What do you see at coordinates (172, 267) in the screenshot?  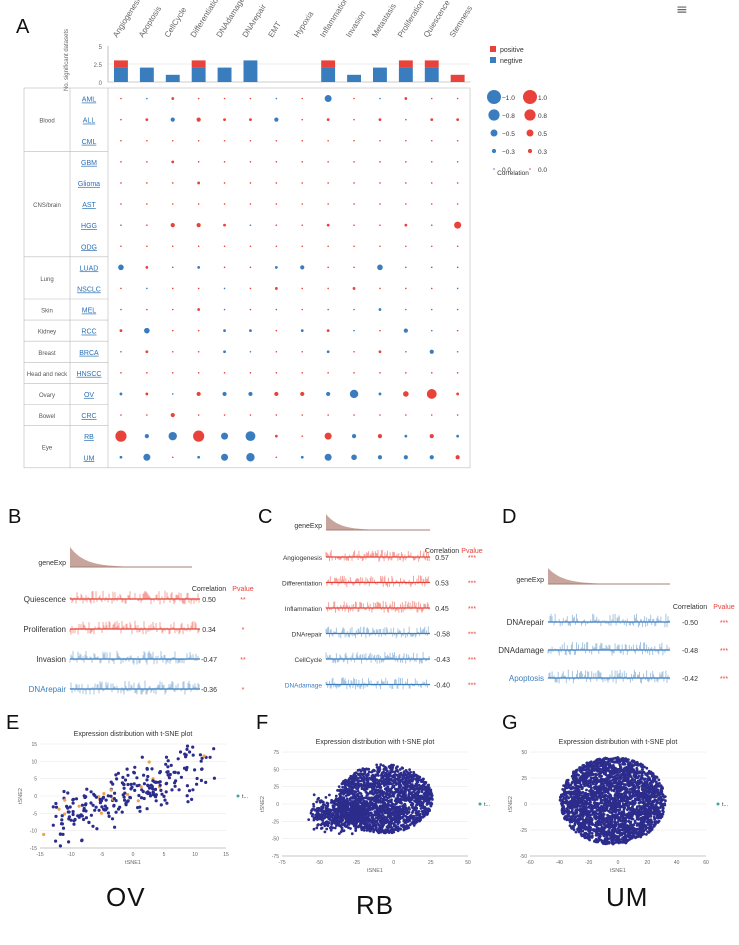 I see `bubble-LUAD-CellCycle` at bounding box center [172, 267].